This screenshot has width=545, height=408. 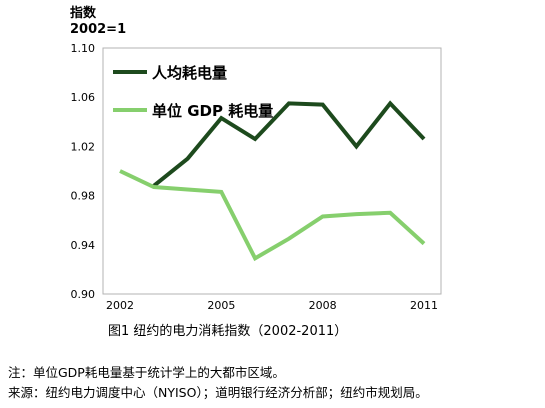 What do you see at coordinates (83, 171) in the screenshot?
I see `y-tick-labels: 0.90 0.94 0.98 1.02 1.06 1.10` at bounding box center [83, 171].